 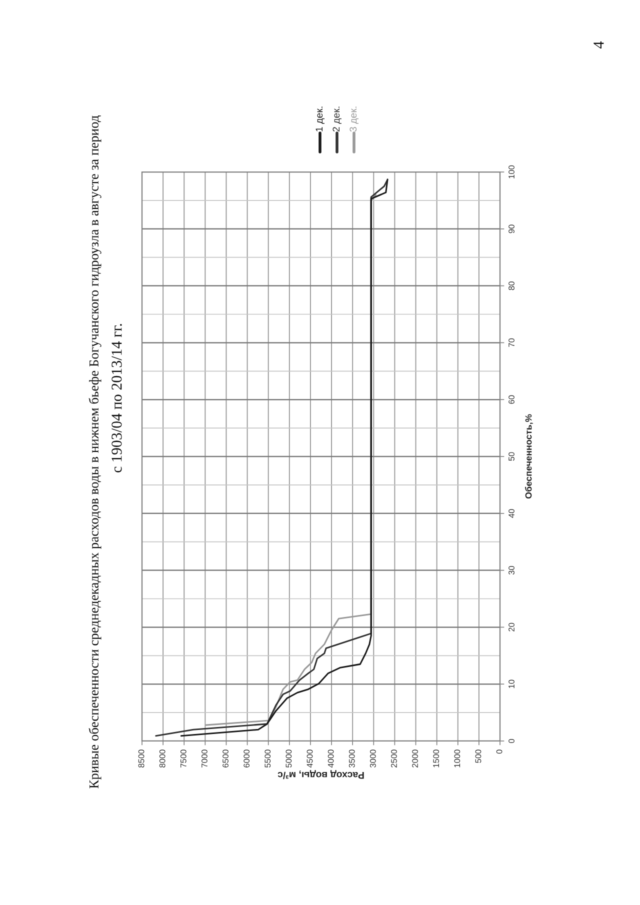 What do you see at coordinates (351, 759) in the screenshot?
I see `x-tick-label: 3500` at bounding box center [351, 759].